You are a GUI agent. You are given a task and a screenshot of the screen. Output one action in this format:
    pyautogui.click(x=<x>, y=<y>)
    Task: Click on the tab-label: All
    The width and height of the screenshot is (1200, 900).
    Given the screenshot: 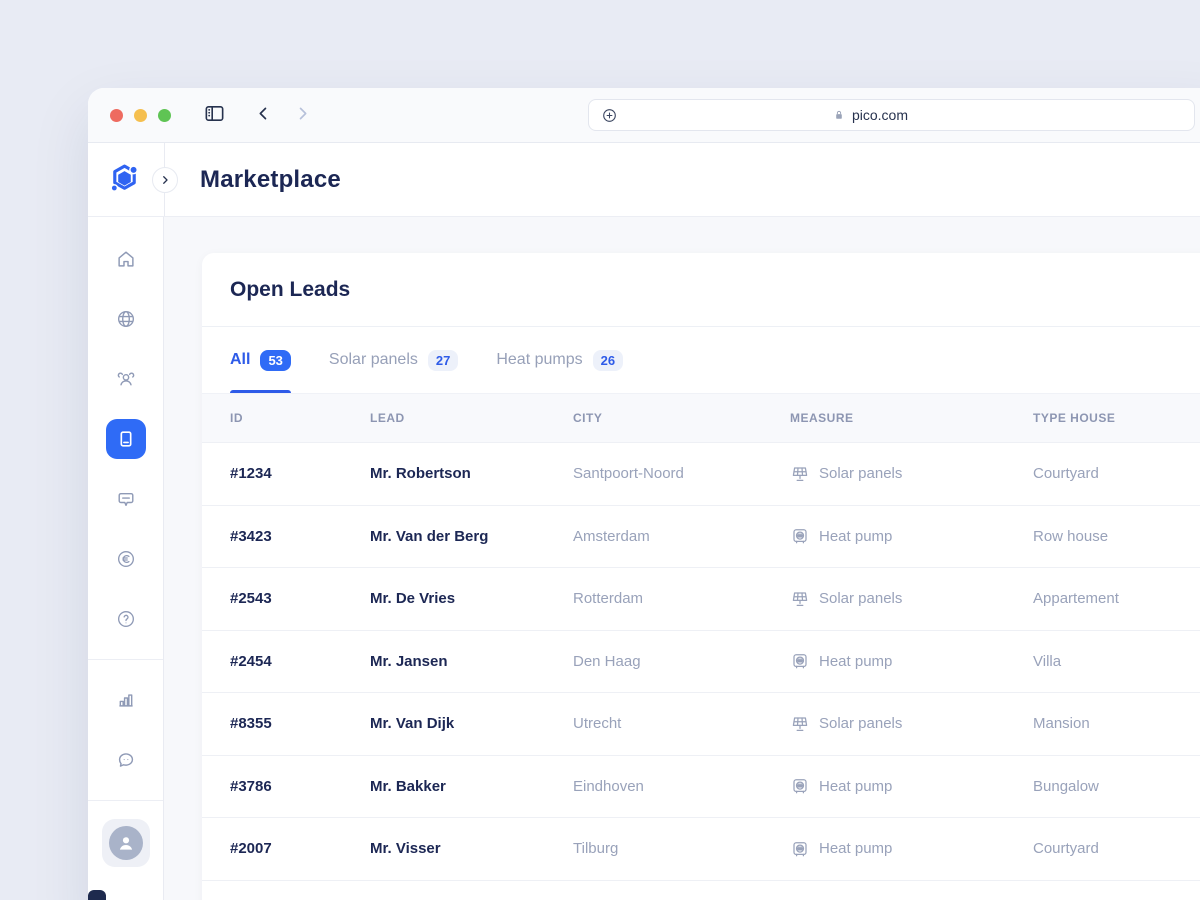 What is the action you would take?
    pyautogui.click(x=240, y=359)
    